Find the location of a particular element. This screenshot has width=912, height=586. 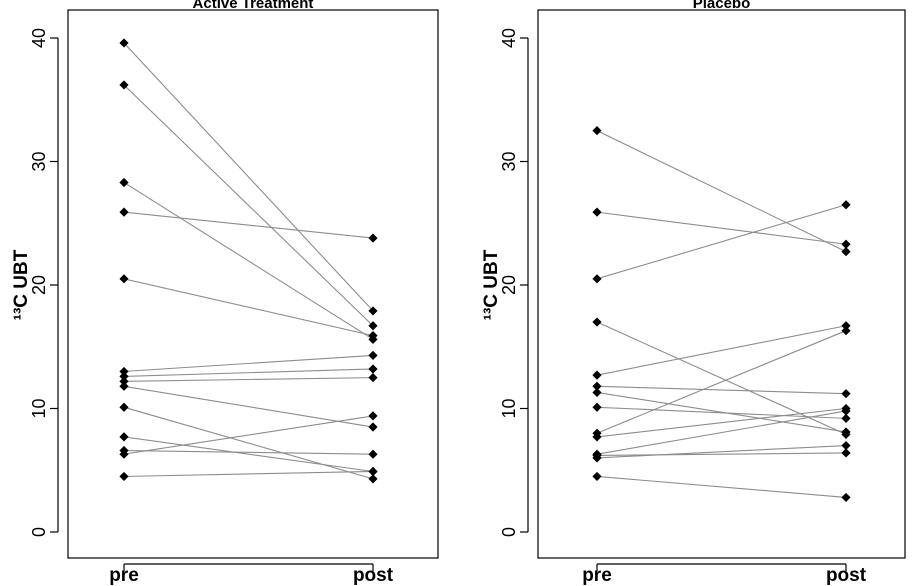

panel-title: Placebo is located at coordinates (722, 6).